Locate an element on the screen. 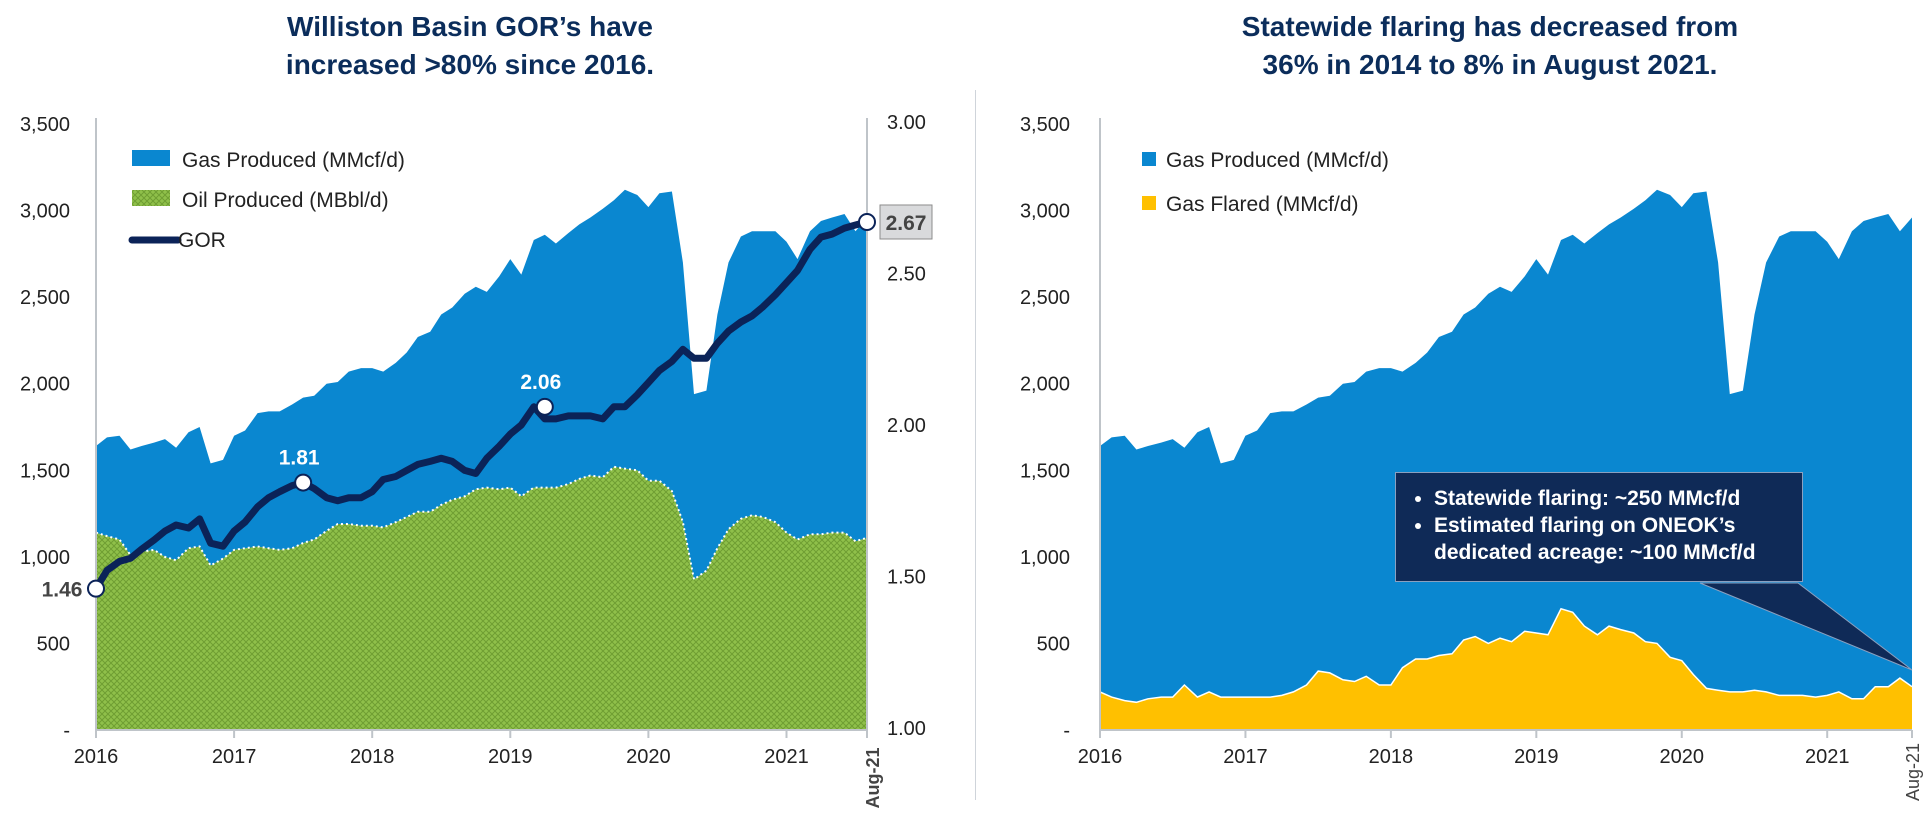  left-y-tick-label: 2,000 is located at coordinates (45, 385).